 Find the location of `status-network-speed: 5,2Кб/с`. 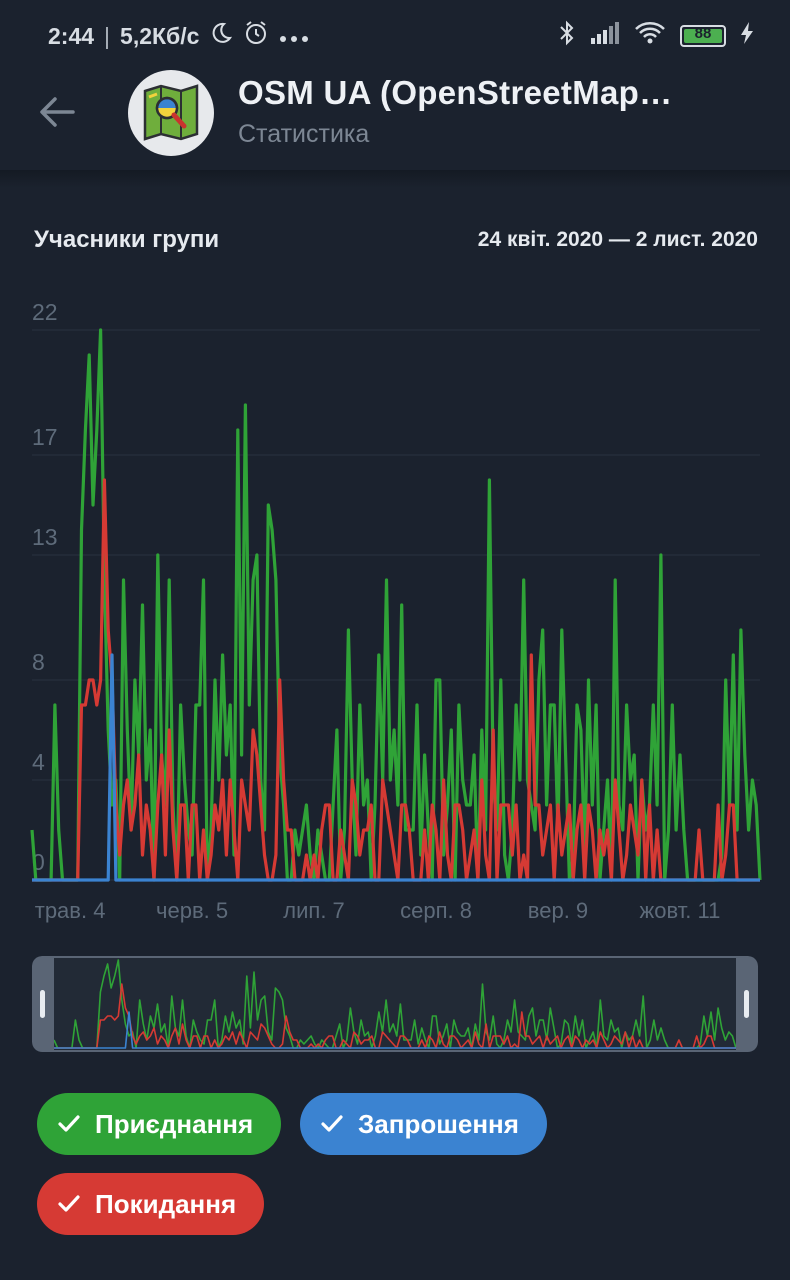

status-network-speed: 5,2Кб/с is located at coordinates (160, 35).